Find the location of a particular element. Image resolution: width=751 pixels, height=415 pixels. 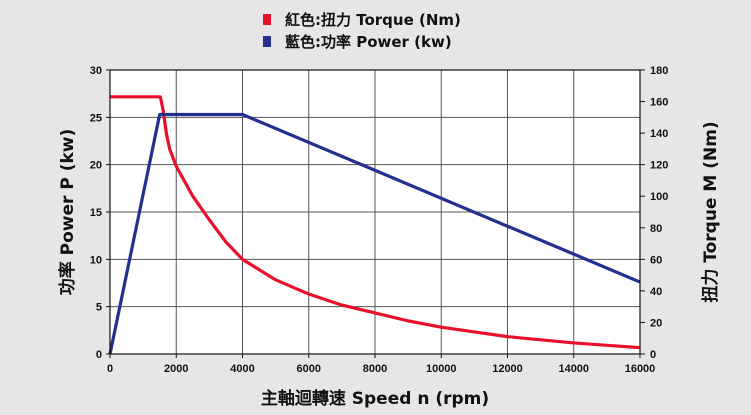

y-left-tick-label: 20 is located at coordinates (96, 166).